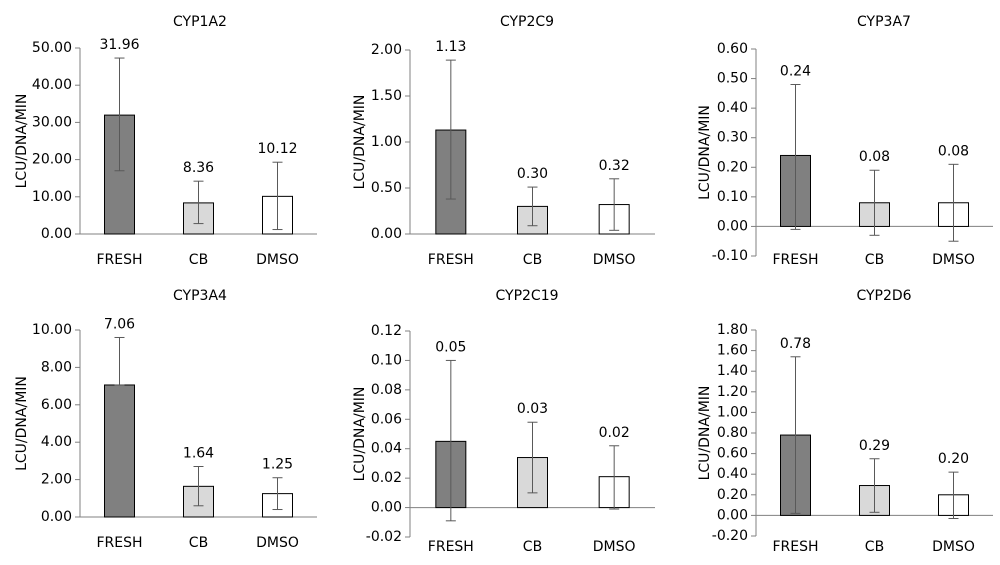  Describe the element at coordinates (56, 442) in the screenshot. I see `y-tick-label: 4.00` at that location.